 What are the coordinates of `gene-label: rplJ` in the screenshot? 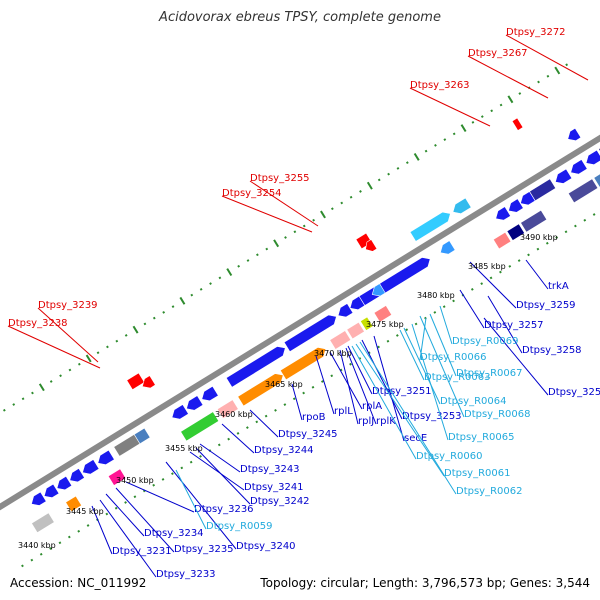 It's located at (366, 421).